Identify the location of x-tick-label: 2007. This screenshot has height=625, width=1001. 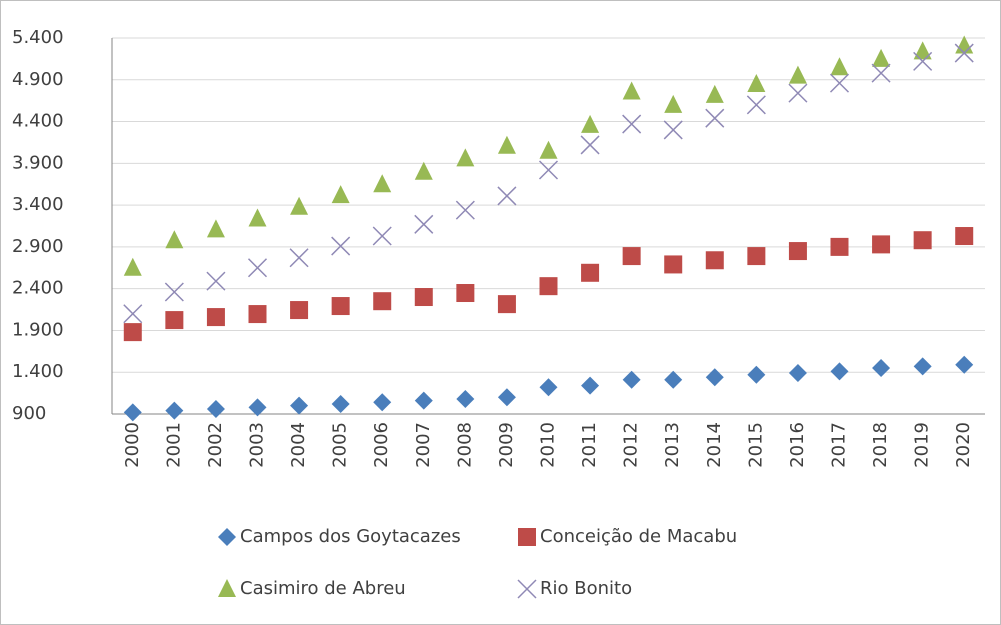
(423, 445).